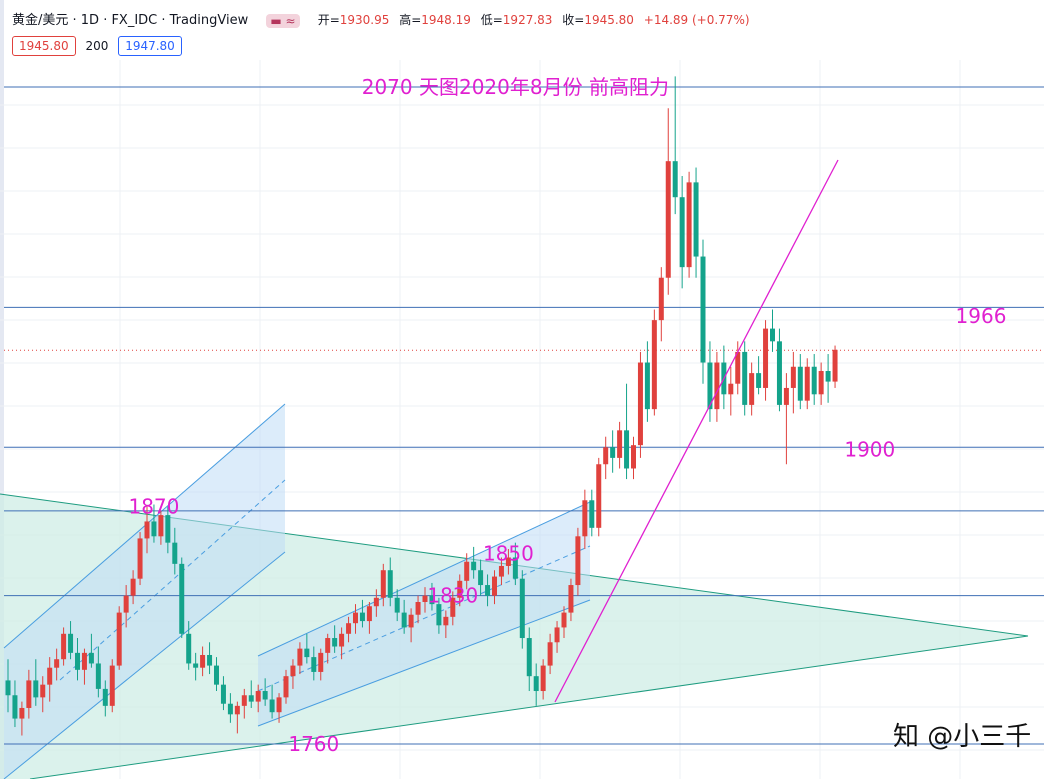 Image resolution: width=1044 pixels, height=779 pixels. What do you see at coordinates (981, 316) in the screenshot?
I see `annotation-label: 1966` at bounding box center [981, 316].